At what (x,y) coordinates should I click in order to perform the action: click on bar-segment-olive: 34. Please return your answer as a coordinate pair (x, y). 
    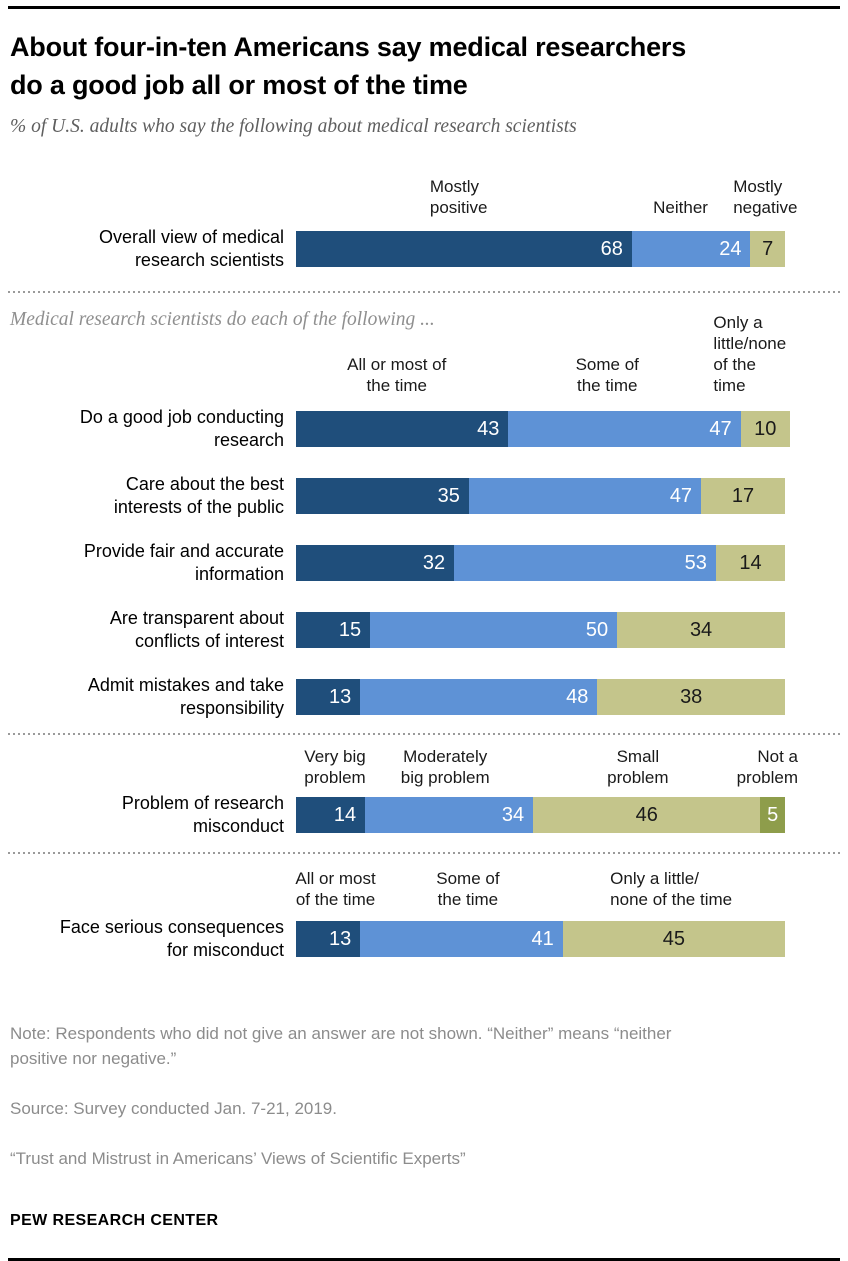
    Looking at the image, I should click on (701, 630).